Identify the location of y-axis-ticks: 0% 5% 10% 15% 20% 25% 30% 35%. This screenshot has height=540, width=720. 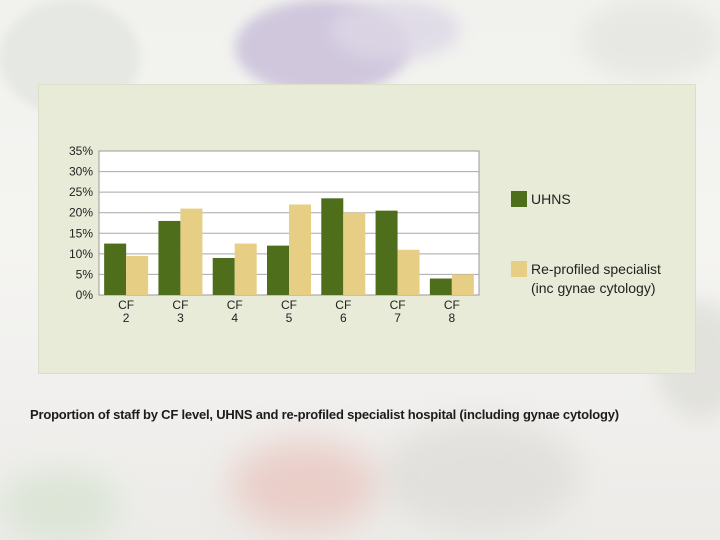
(81, 223).